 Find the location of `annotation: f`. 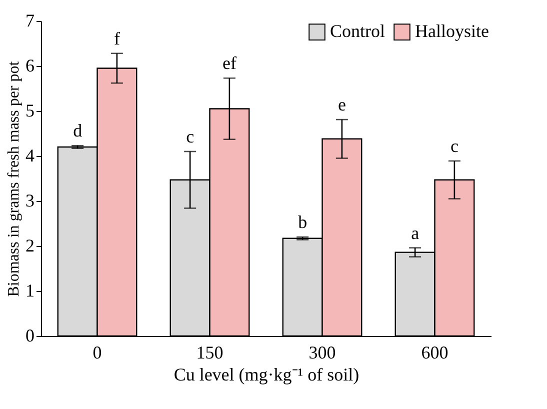

annotation: f is located at coordinates (117, 38).